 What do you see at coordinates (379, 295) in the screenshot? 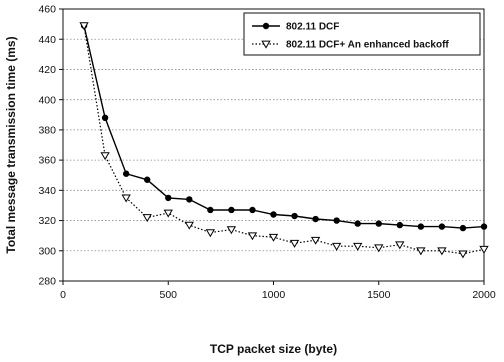
I see `x-tick-label: 1500` at bounding box center [379, 295].